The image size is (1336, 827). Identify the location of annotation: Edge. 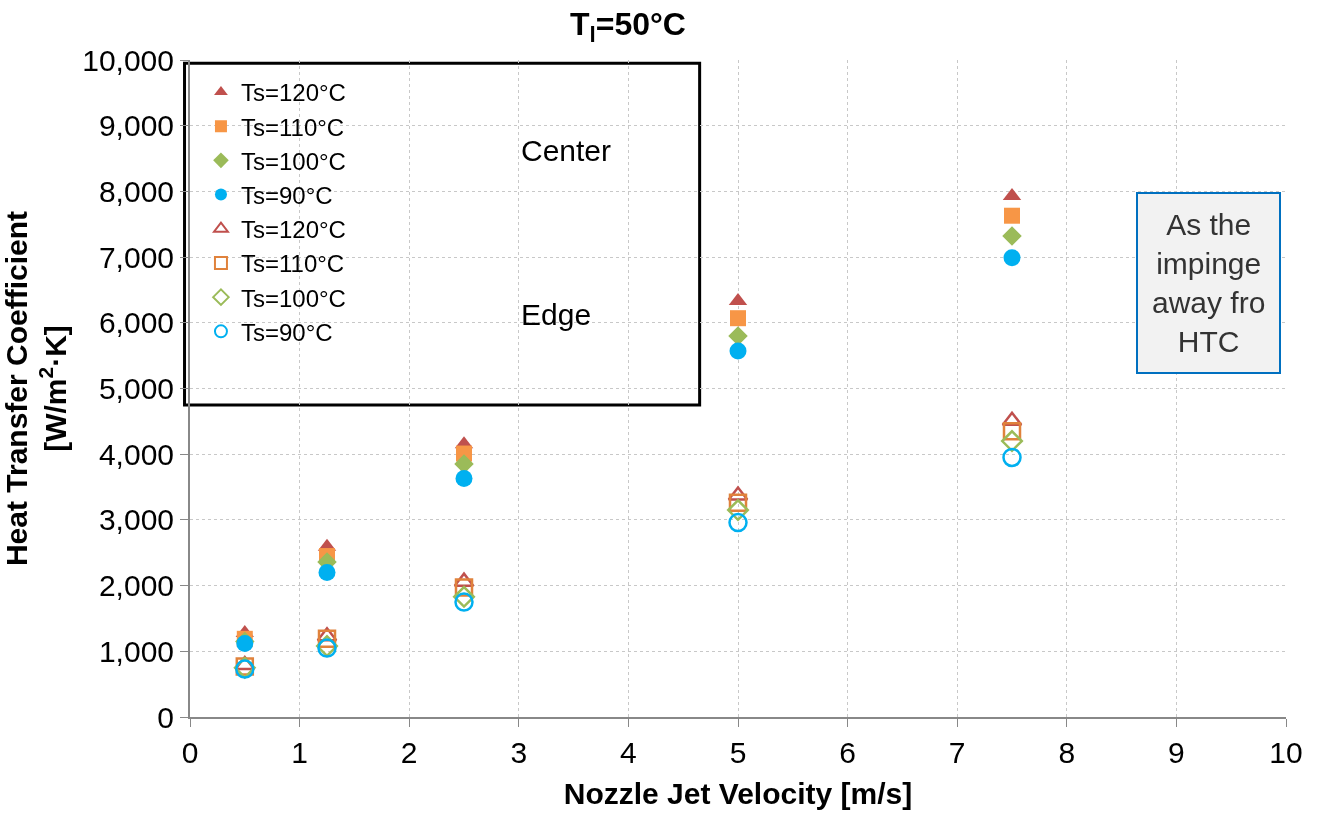
(556, 314).